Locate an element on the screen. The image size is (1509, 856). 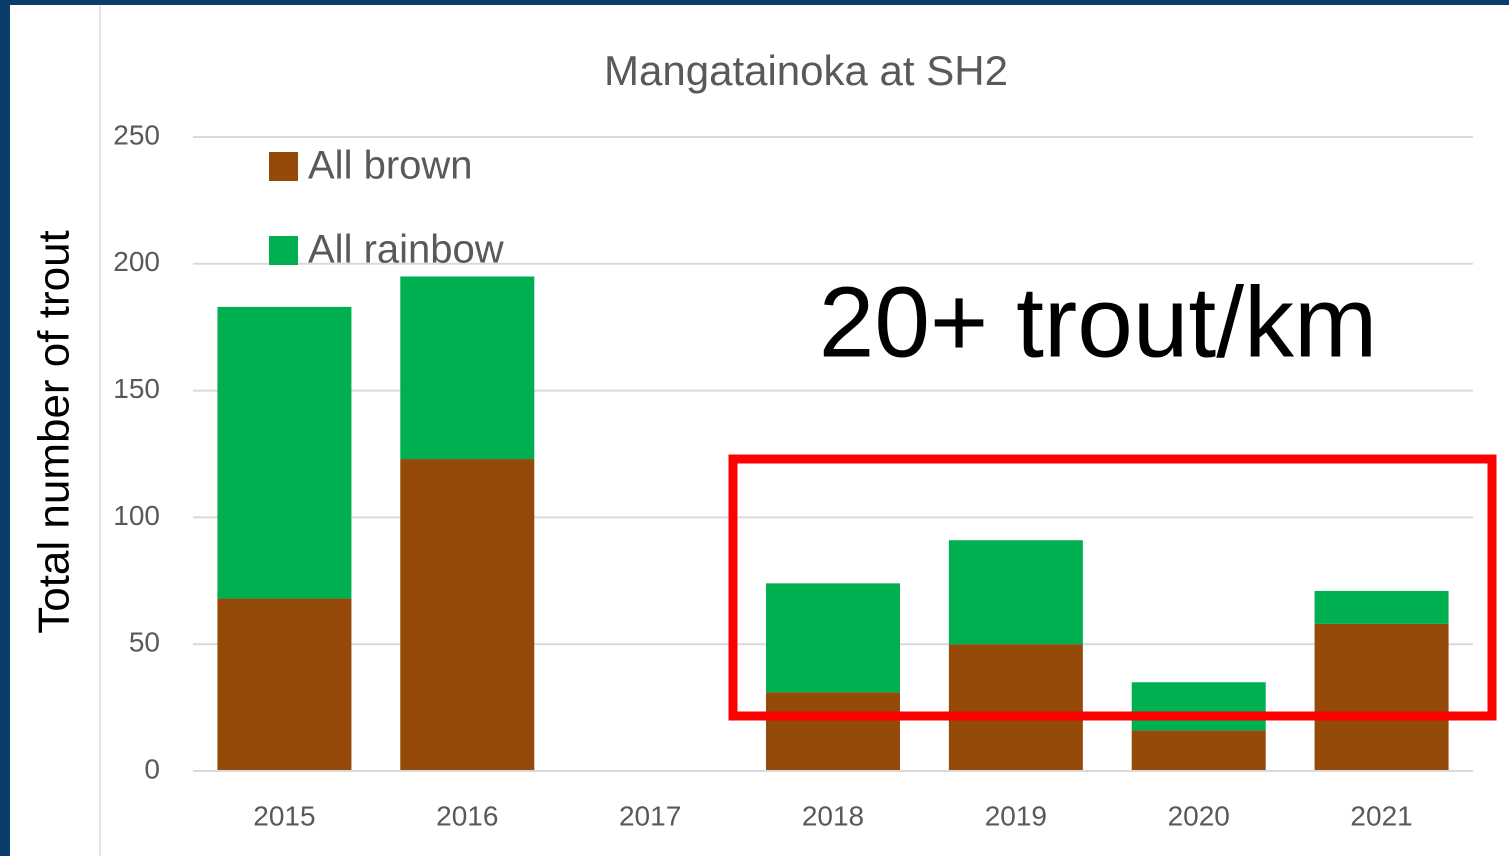
x-tick-label: 2017 is located at coordinates (650, 815).